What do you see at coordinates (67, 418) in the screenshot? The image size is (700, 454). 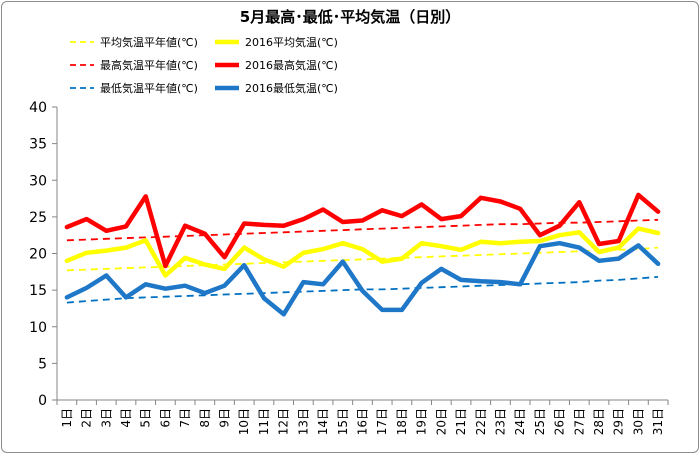 I see `x-tick-label: 1日` at bounding box center [67, 418].